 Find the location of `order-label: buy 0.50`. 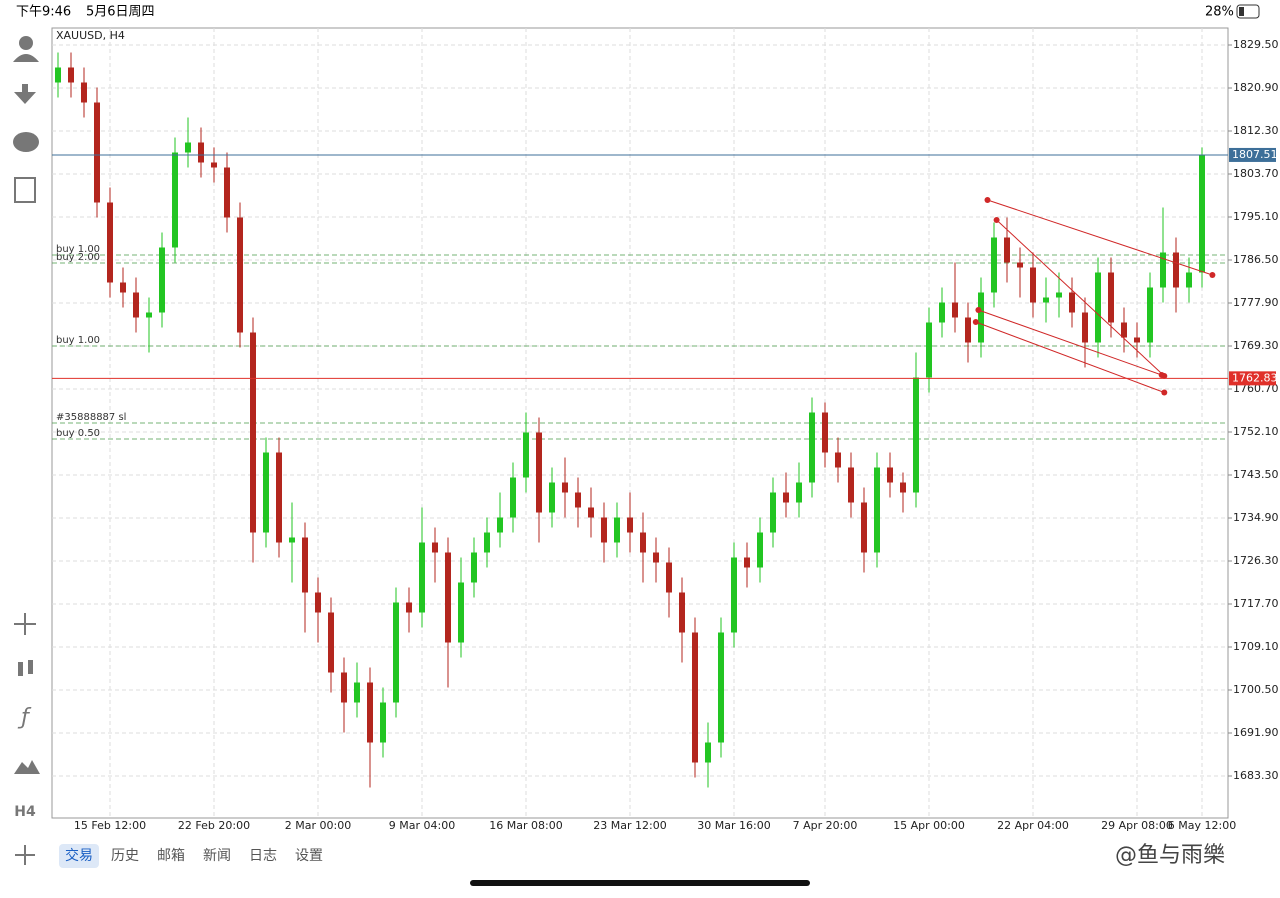

order-label: buy 0.50 is located at coordinates (78, 433).